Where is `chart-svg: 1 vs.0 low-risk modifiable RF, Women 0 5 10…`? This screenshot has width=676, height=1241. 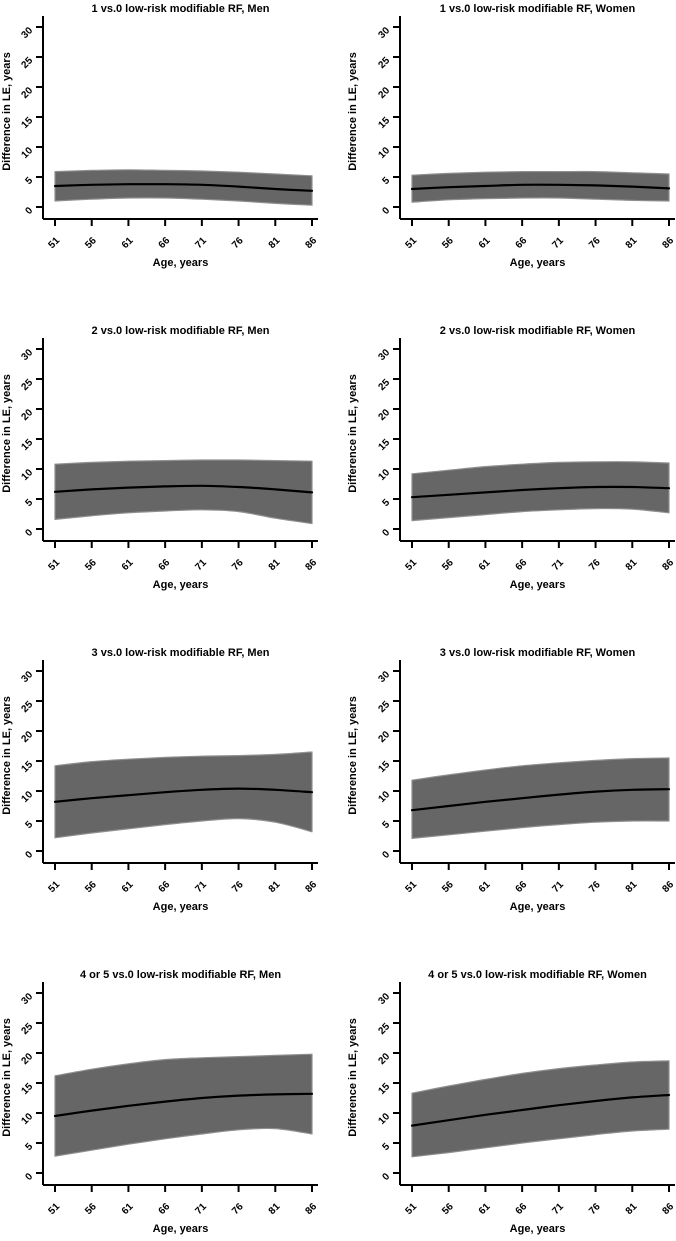
chart-svg: 1 vs.0 low-risk modifiable RF, Women 0 5 10… is located at coordinates (511, 136).